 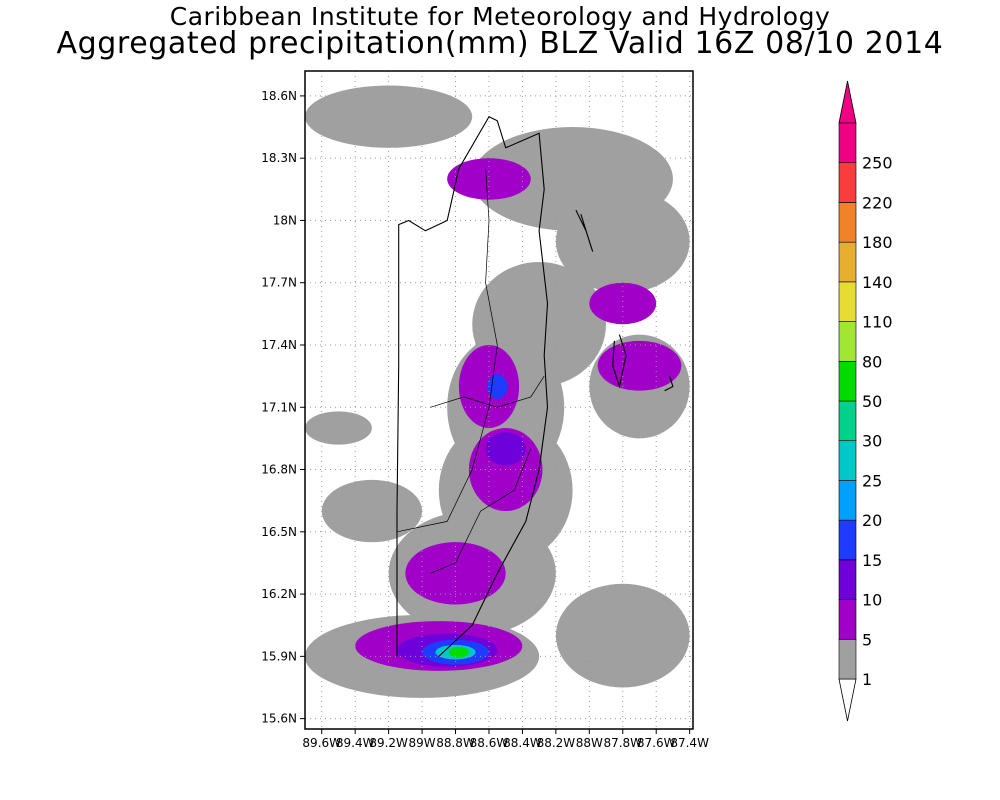 What do you see at coordinates (872, 600) in the screenshot?
I see `colorbar-label: 10` at bounding box center [872, 600].